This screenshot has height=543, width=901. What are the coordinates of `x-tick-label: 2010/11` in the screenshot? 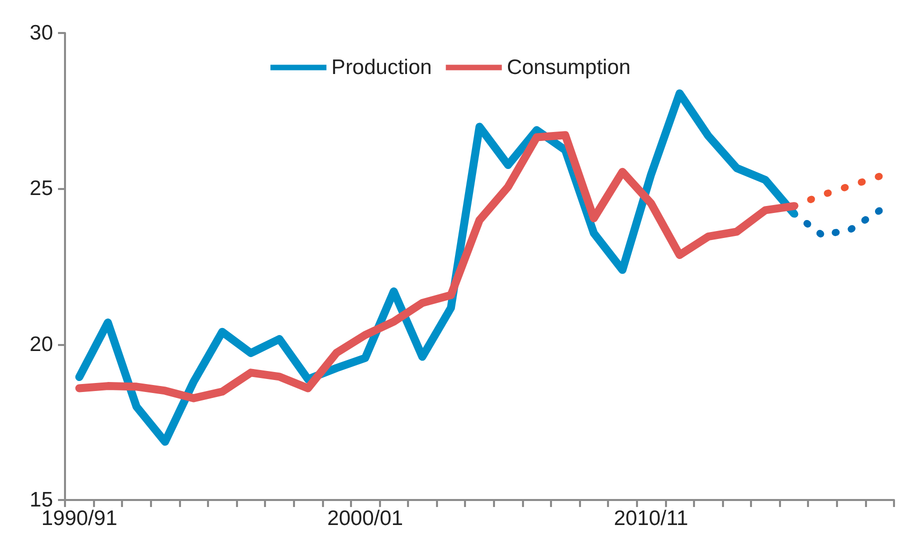 It's located at (651, 518).